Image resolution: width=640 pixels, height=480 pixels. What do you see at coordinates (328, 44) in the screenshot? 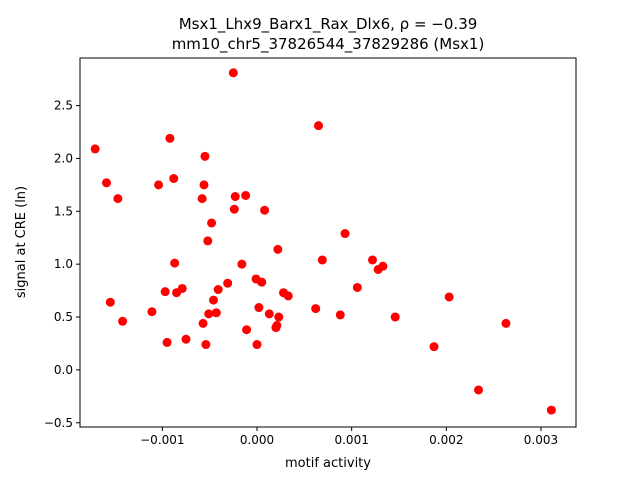
I see `chart-title-line2: mm10_chr5_37826544_37829286 (Msx1)` at bounding box center [328, 44].